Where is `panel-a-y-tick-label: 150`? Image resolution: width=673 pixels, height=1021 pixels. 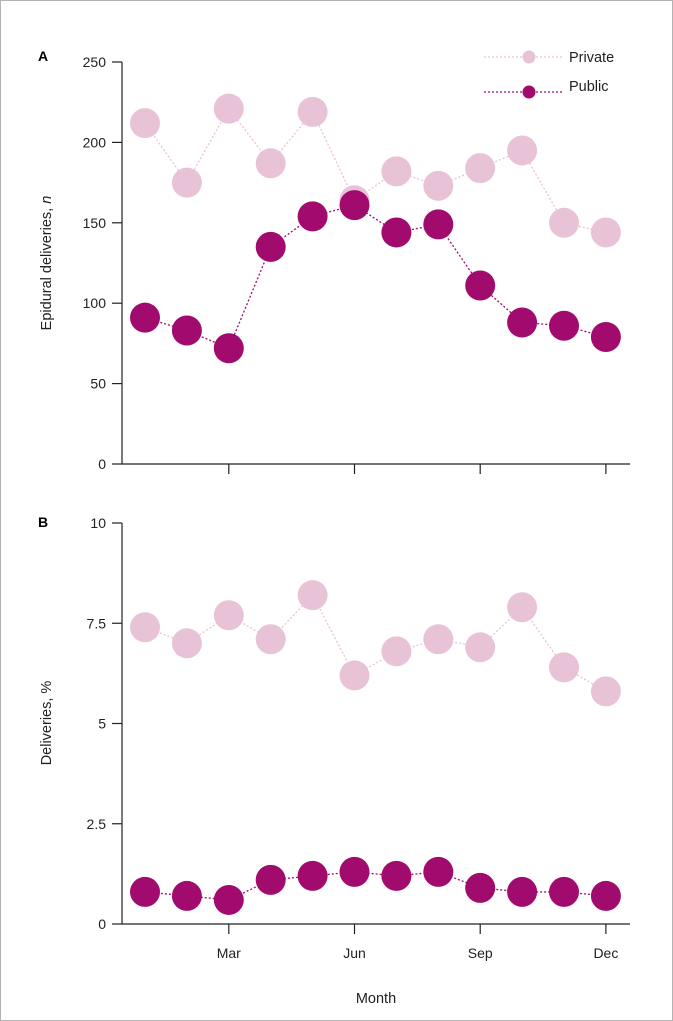
panel-a-y-tick-label: 150 is located at coordinates (95, 223).